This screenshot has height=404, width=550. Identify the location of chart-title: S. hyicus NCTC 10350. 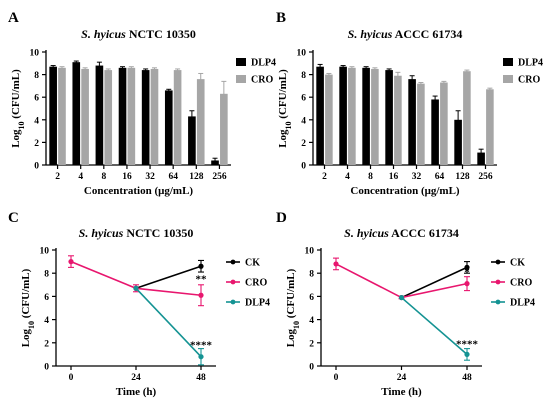
(136, 233).